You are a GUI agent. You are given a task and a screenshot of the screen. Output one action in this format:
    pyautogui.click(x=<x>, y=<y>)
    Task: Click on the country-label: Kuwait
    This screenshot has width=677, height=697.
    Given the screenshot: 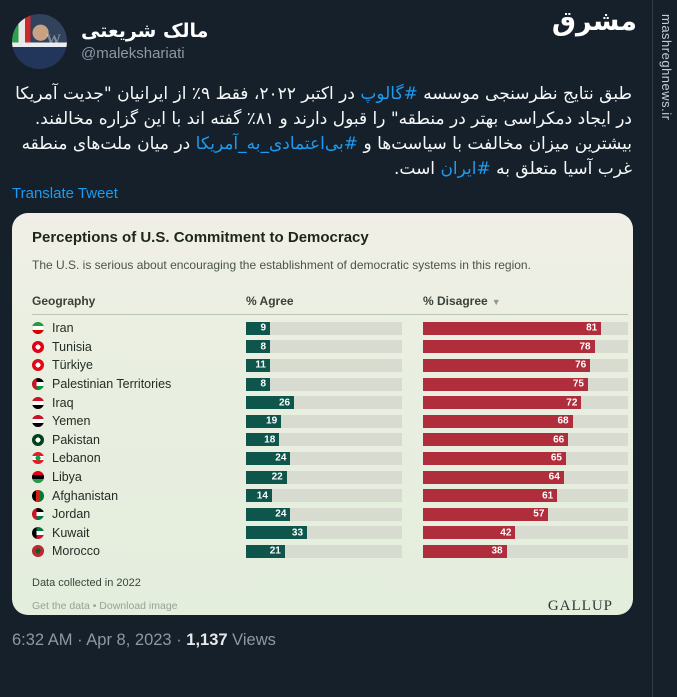 What is the action you would take?
    pyautogui.click(x=71, y=532)
    